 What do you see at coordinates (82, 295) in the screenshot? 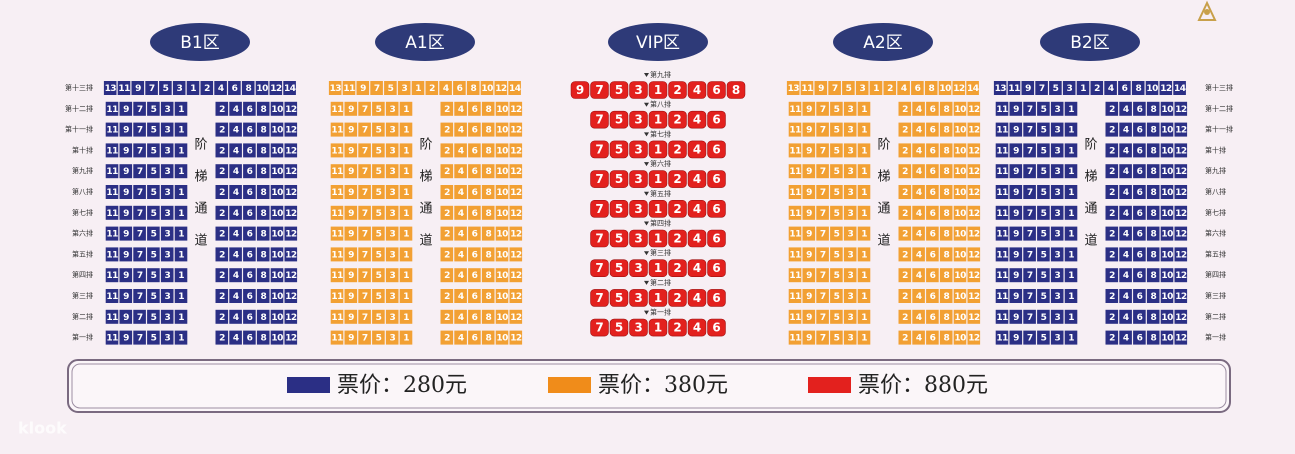
I see `row-label: 第三排` at bounding box center [82, 295].